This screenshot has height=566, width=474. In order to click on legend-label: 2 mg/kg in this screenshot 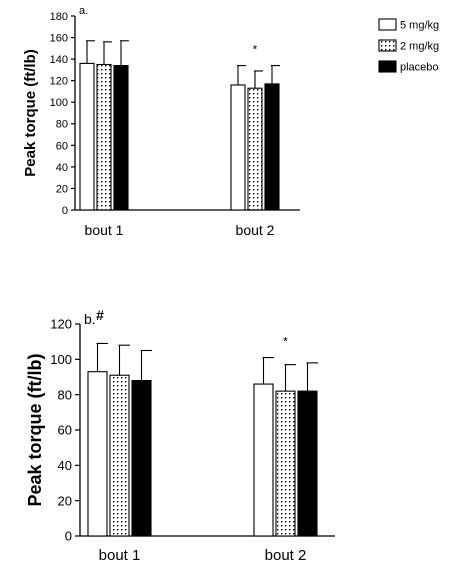, I will do `click(419, 47)`.